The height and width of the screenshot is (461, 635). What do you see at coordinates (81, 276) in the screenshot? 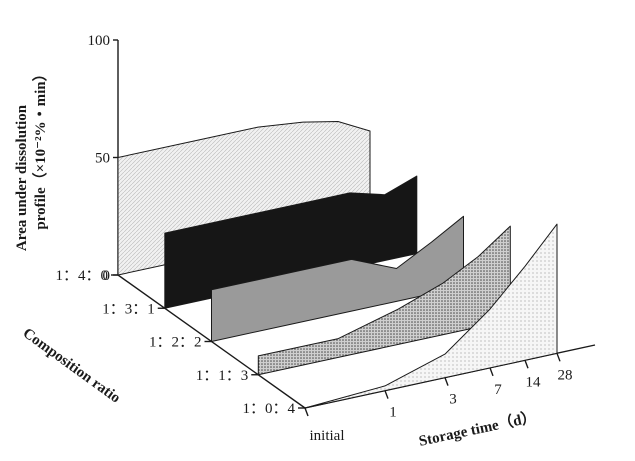
I see `composition-tick-label: 1：4：0` at bounding box center [81, 276].